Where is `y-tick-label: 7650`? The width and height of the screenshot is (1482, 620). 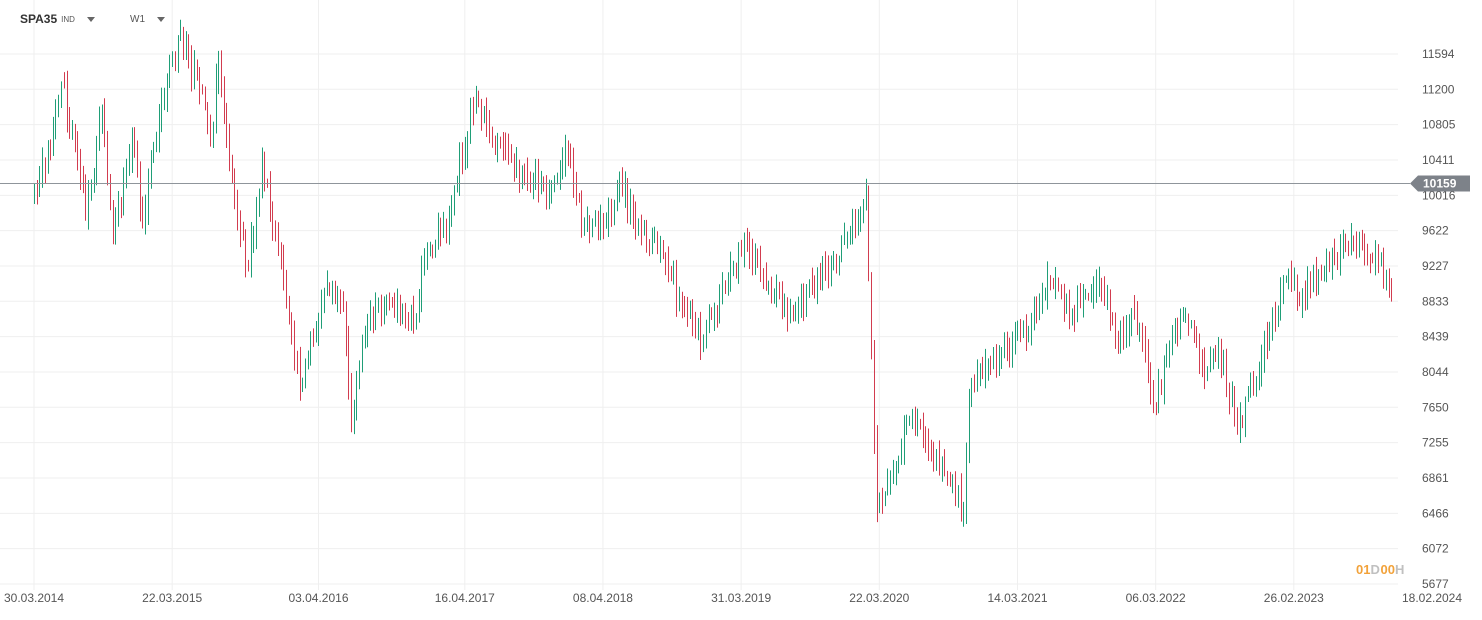 y-tick-label: 7650 is located at coordinates (1435, 407).